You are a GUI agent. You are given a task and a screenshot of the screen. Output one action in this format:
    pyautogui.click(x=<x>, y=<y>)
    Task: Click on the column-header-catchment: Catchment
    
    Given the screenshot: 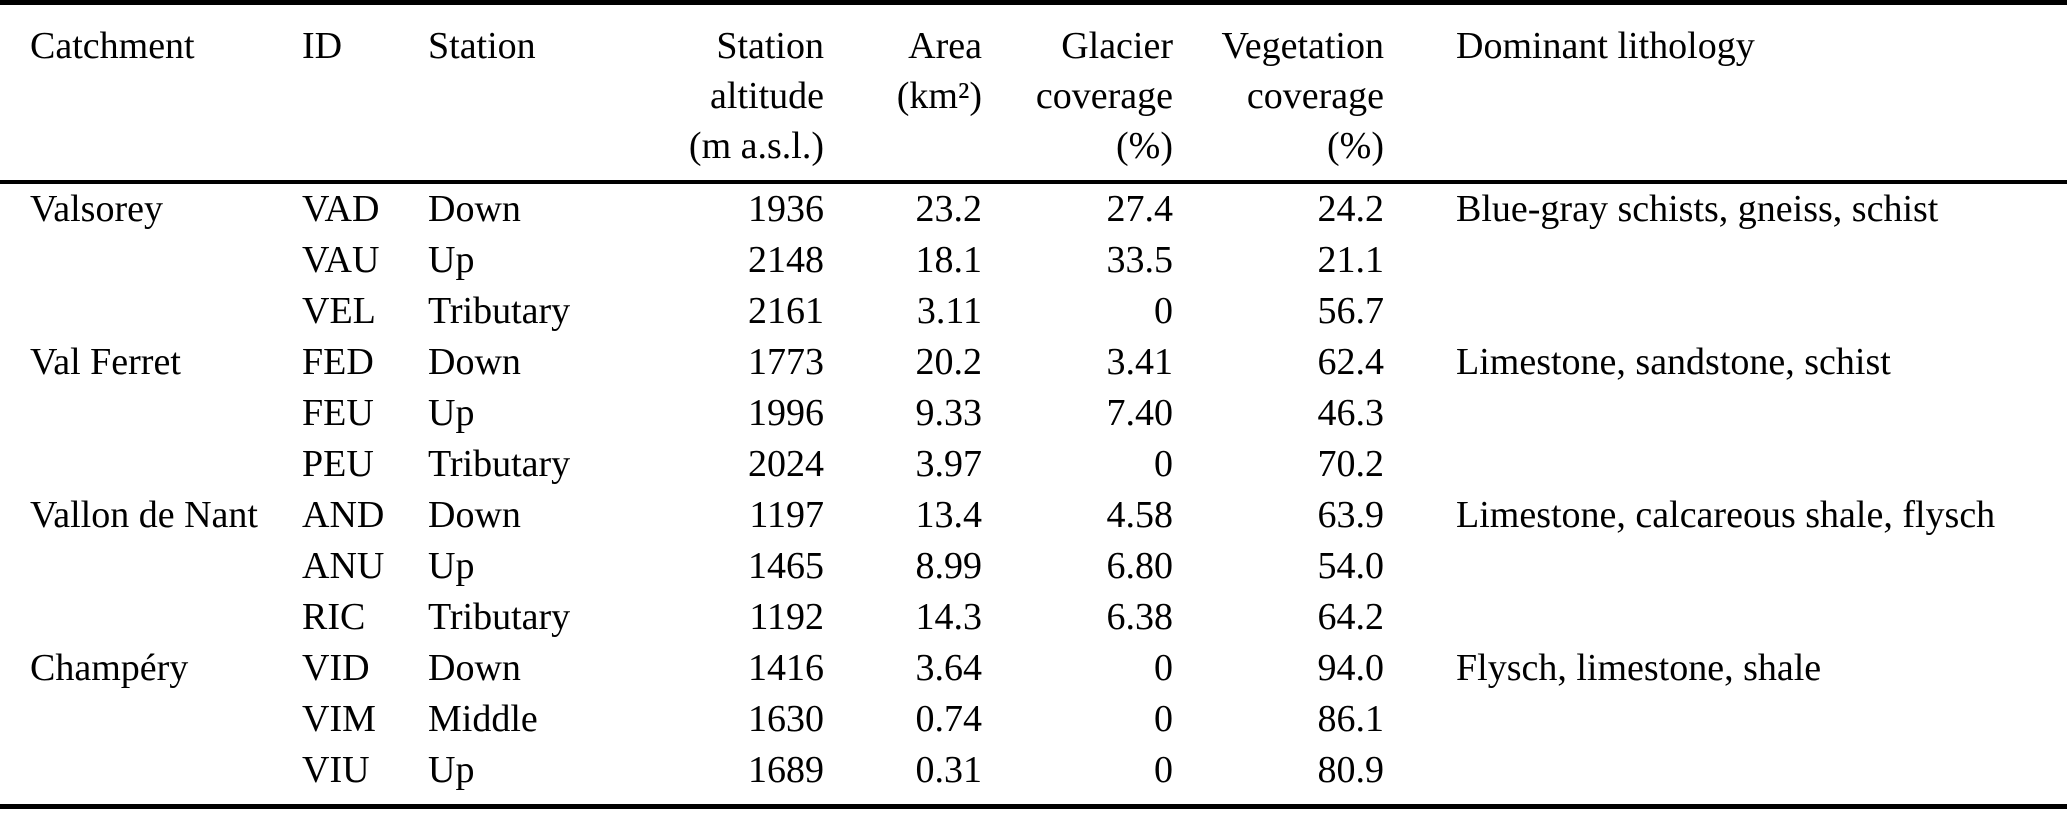 What is the action you would take?
    pyautogui.click(x=151, y=93)
    